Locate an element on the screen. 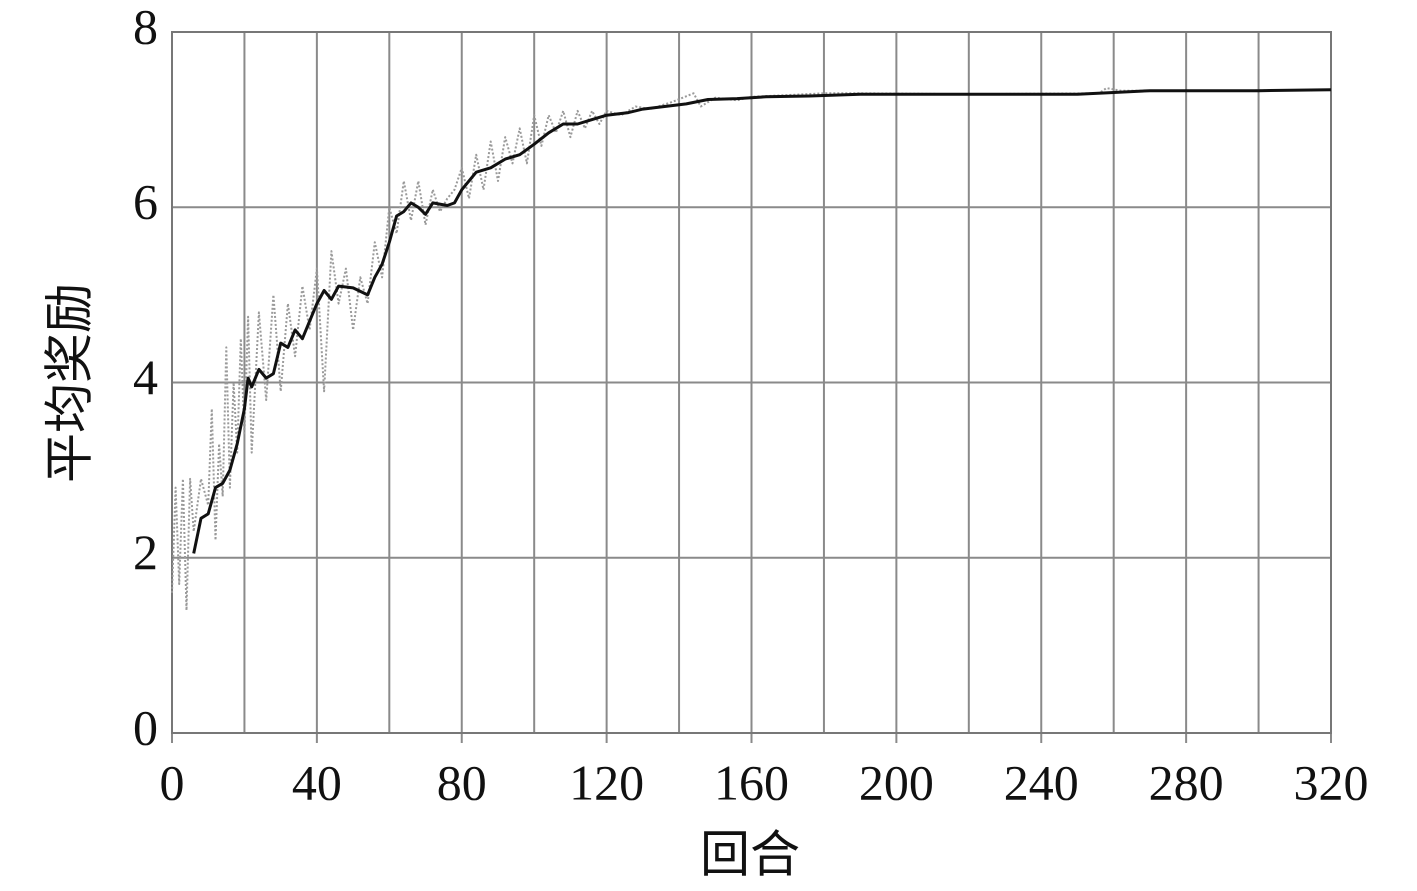 This screenshot has width=1417, height=891. x-tick-label: 120 is located at coordinates (606, 782).